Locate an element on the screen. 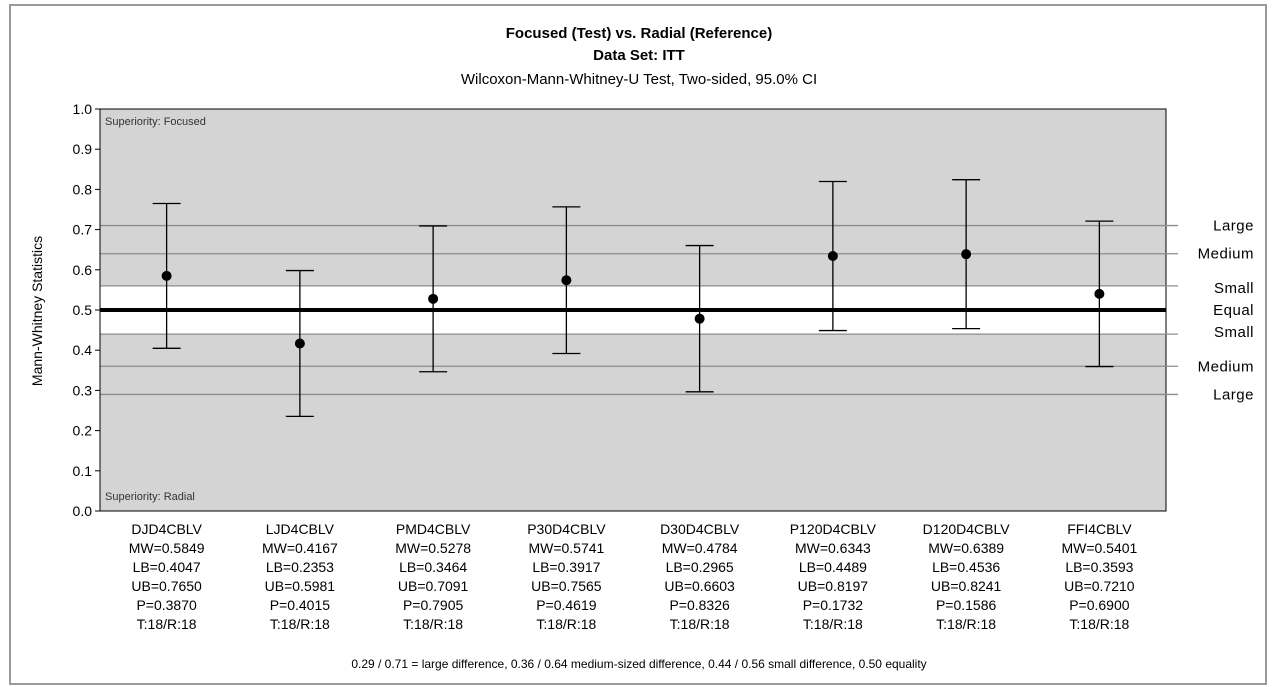 The width and height of the screenshot is (1275, 687). threshold-label-3: Equal is located at coordinates (1233, 310).